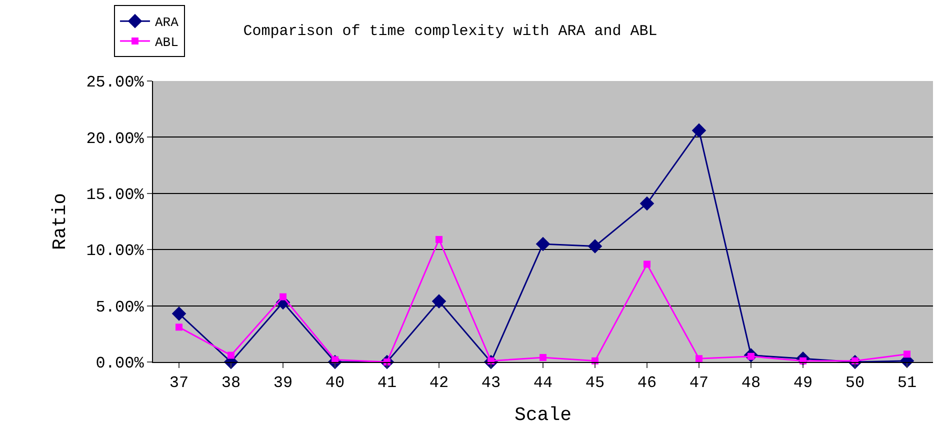  What do you see at coordinates (167, 22) in the screenshot?
I see `legend-label: ARA` at bounding box center [167, 22].